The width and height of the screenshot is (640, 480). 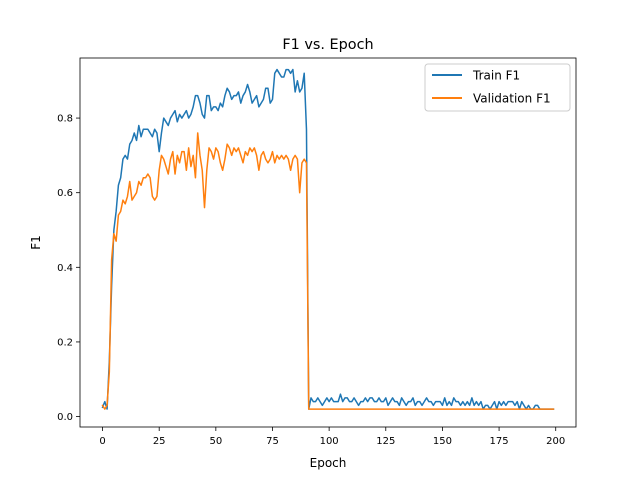 I want to click on x-tick-label: 0, so click(x=102, y=441).